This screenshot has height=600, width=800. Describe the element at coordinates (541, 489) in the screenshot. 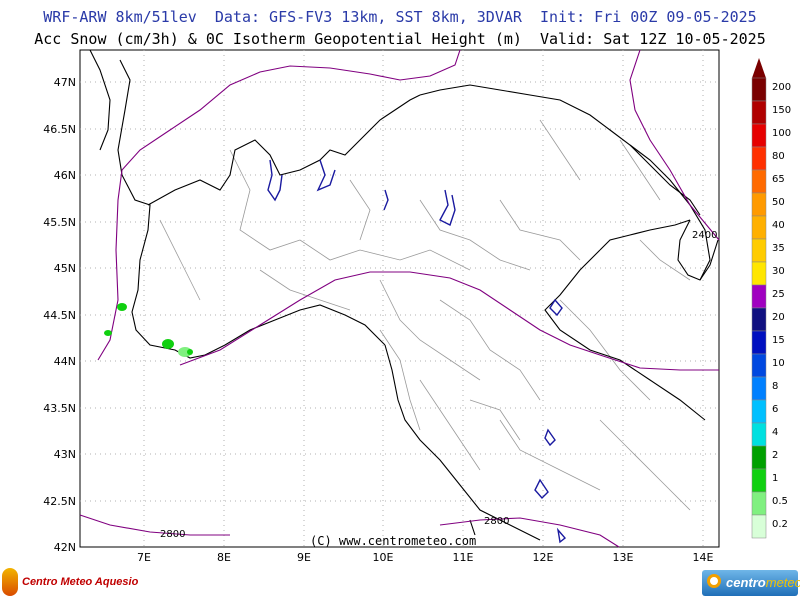

I see `lake-bolsena` at that location.